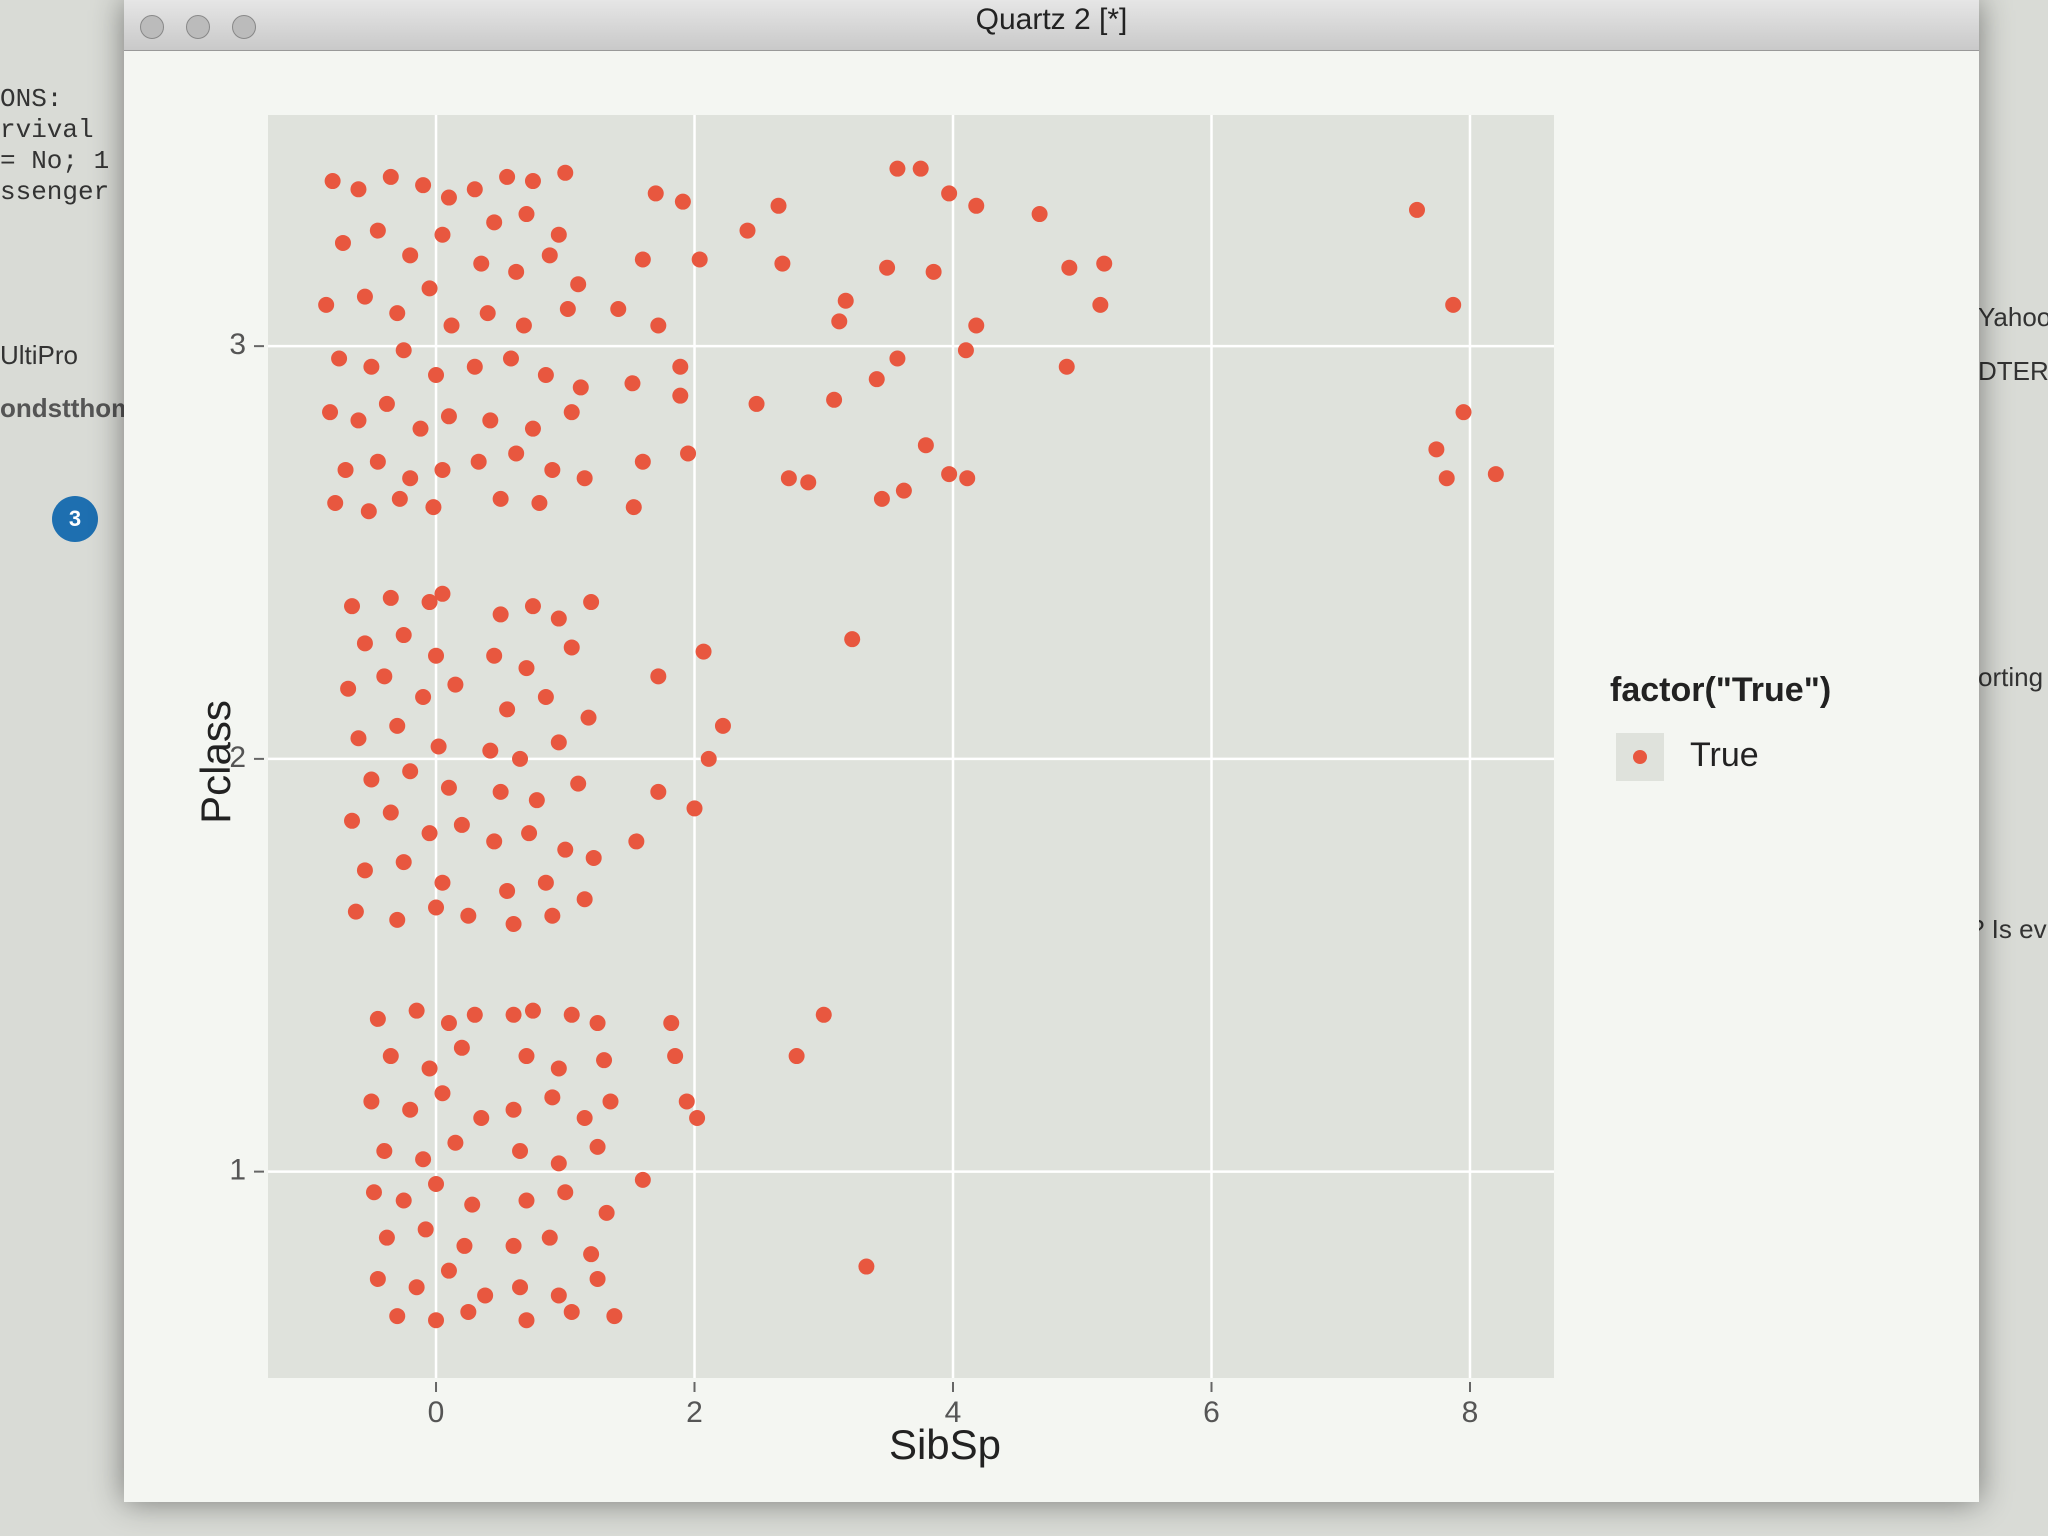 The width and height of the screenshot is (2048, 1536). What do you see at coordinates (953, 1412) in the screenshot?
I see `x-tick-label: 4` at bounding box center [953, 1412].